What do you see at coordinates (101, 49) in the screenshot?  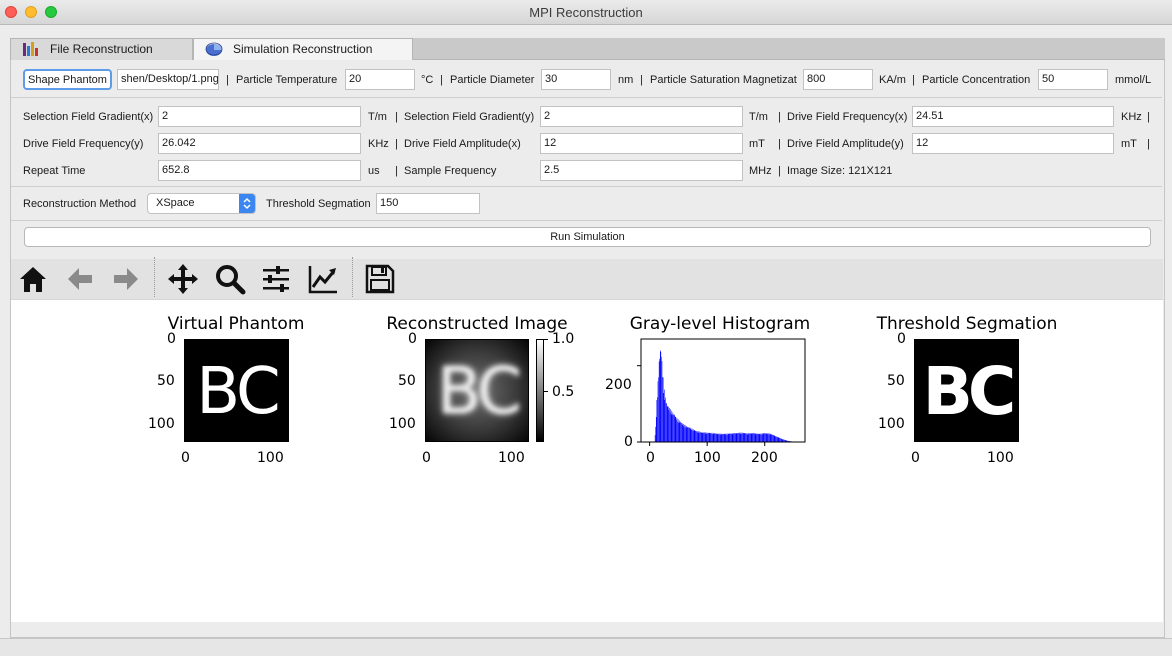 I see `tab-file-reconstruction: File Reconstruction` at bounding box center [101, 49].